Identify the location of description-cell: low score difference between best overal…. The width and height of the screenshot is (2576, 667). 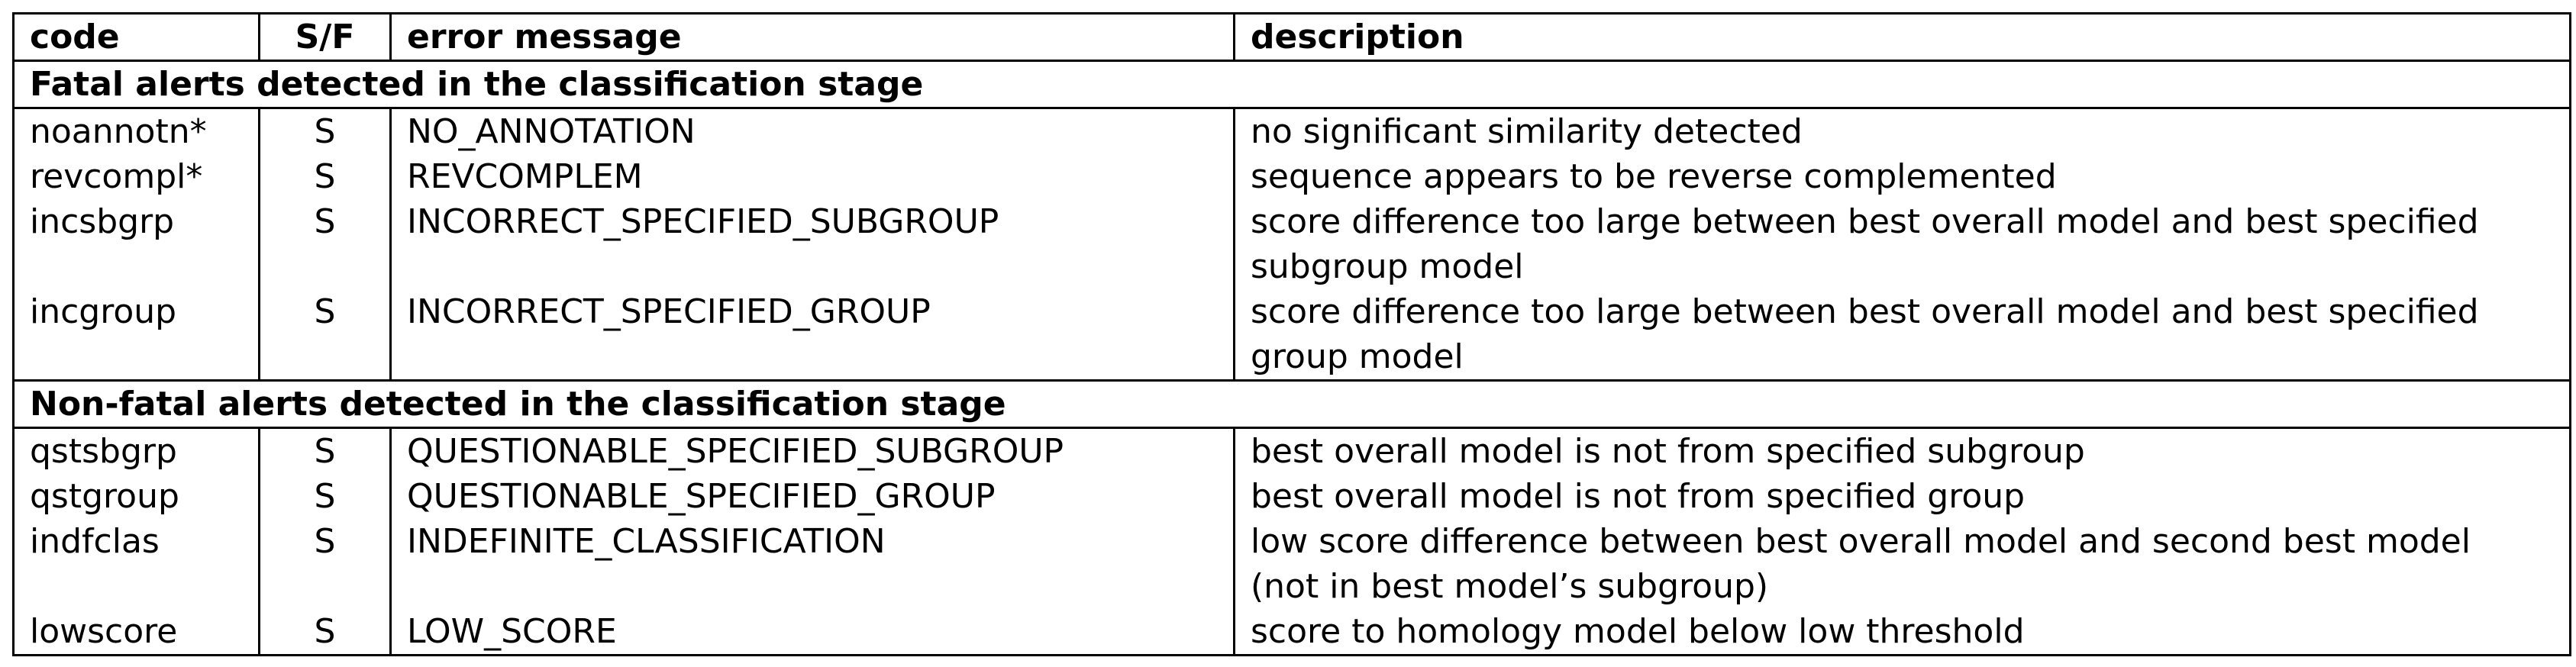
(1902, 564).